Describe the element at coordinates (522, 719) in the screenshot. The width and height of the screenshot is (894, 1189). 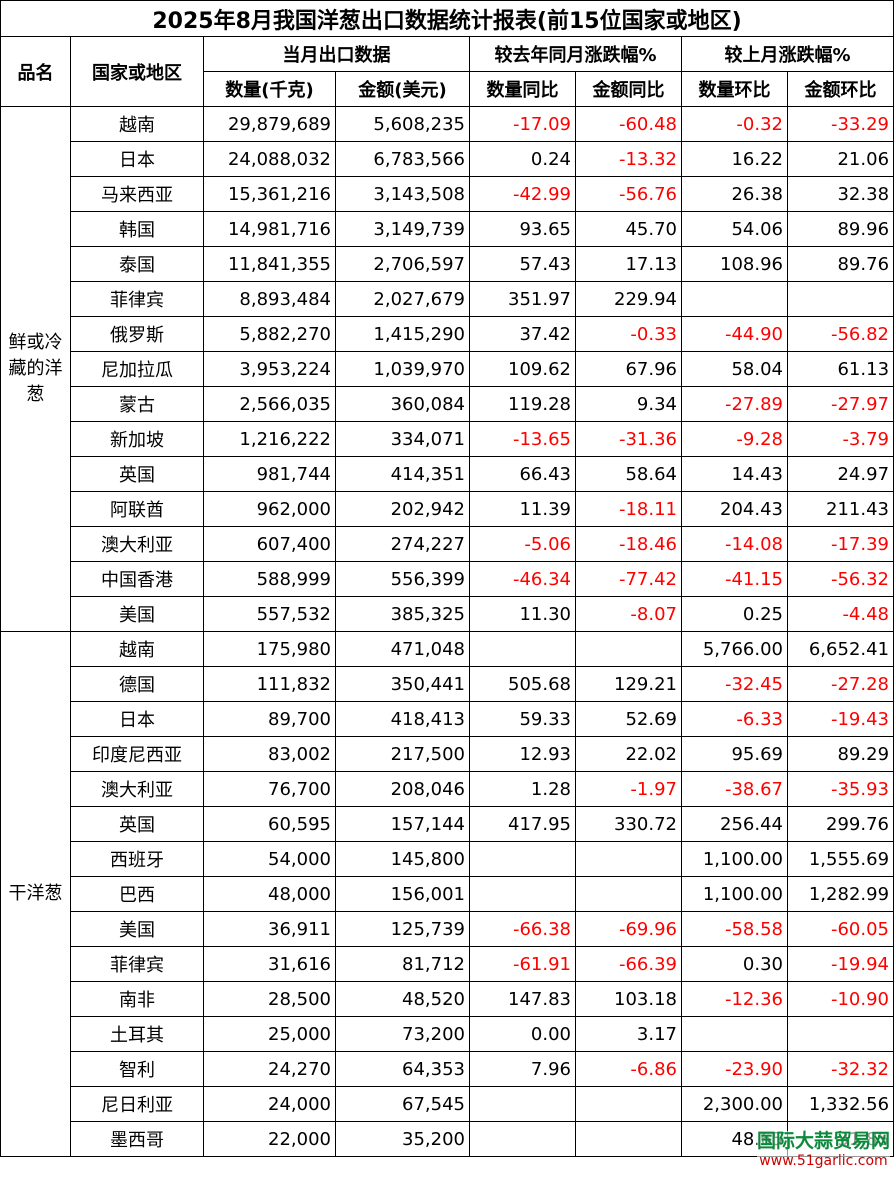
I see `value-cell: 59.33` at that location.